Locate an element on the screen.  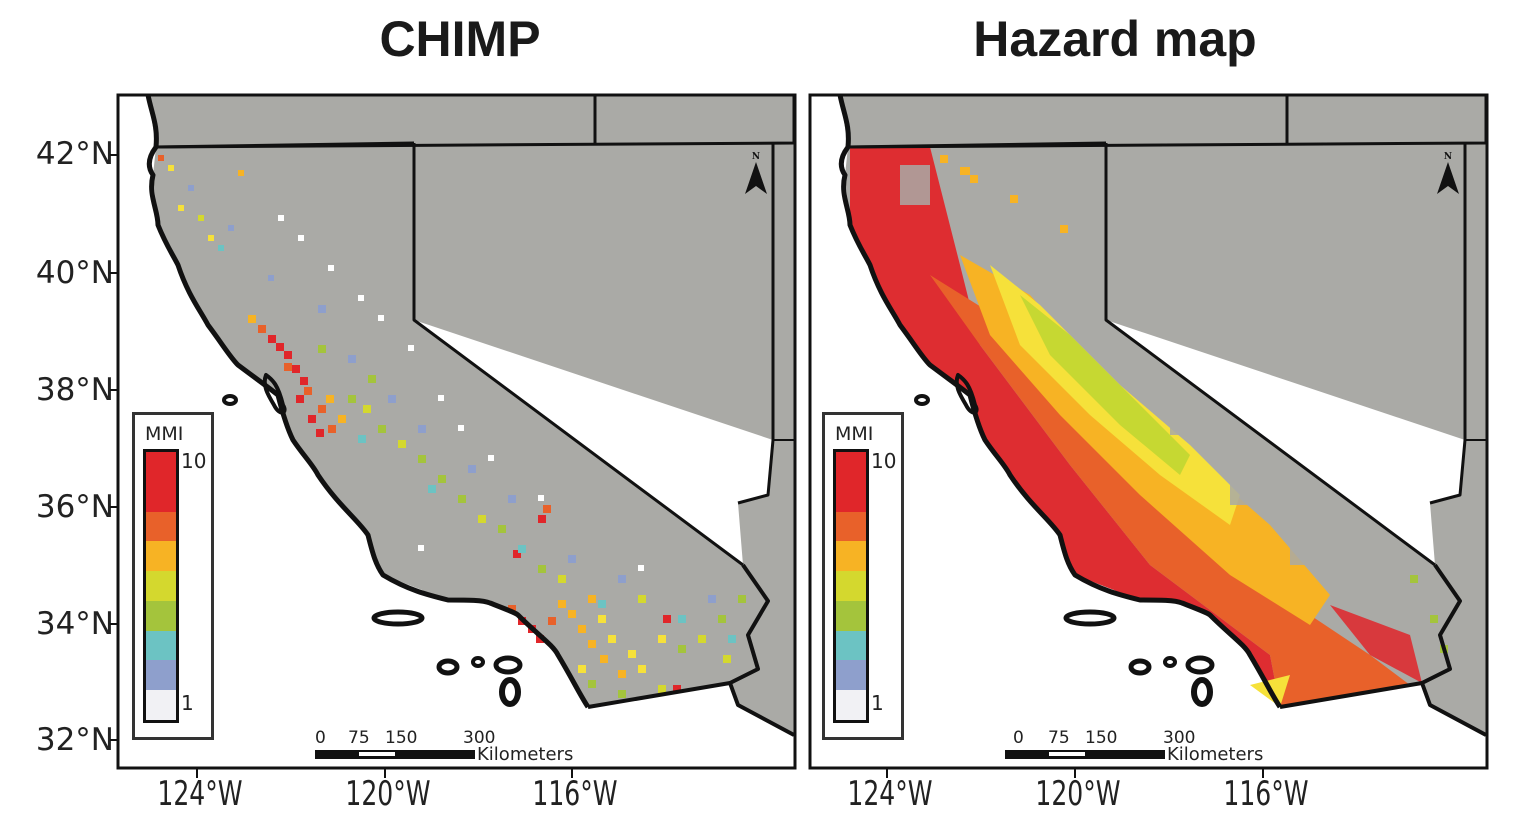
lat-label-42: 42°N is located at coordinates (74, 154).